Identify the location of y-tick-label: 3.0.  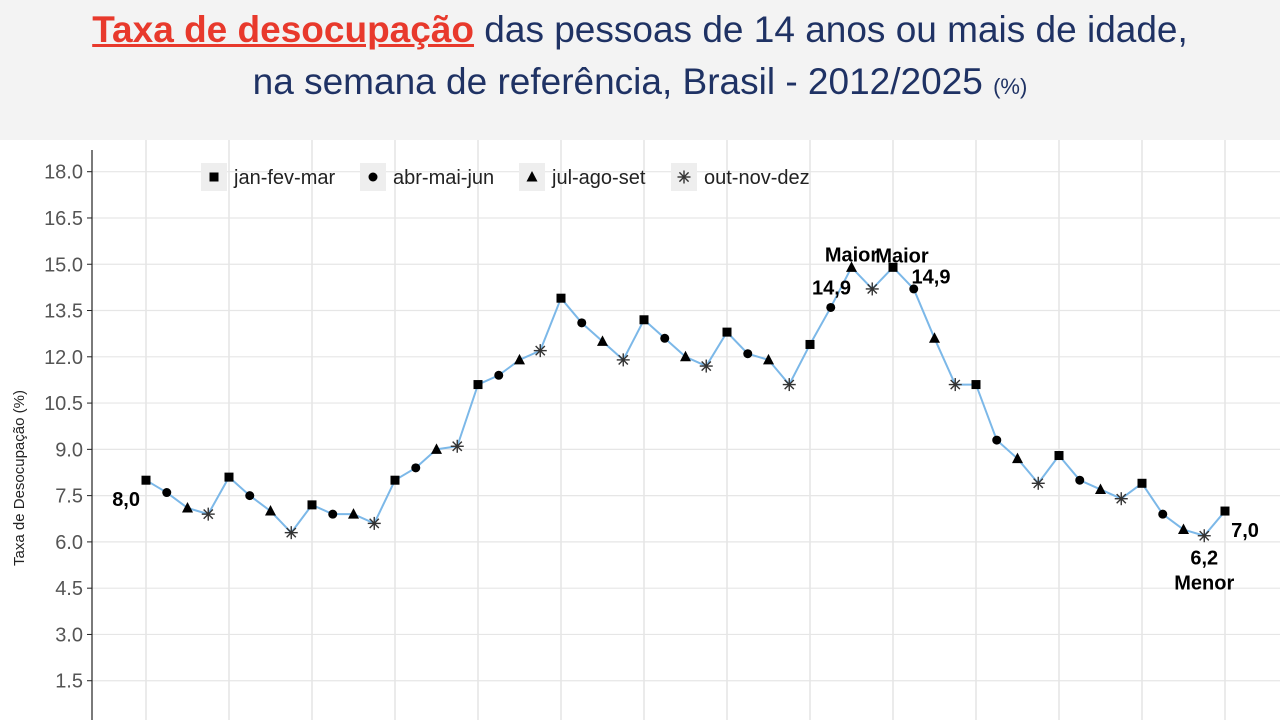
(69, 635).